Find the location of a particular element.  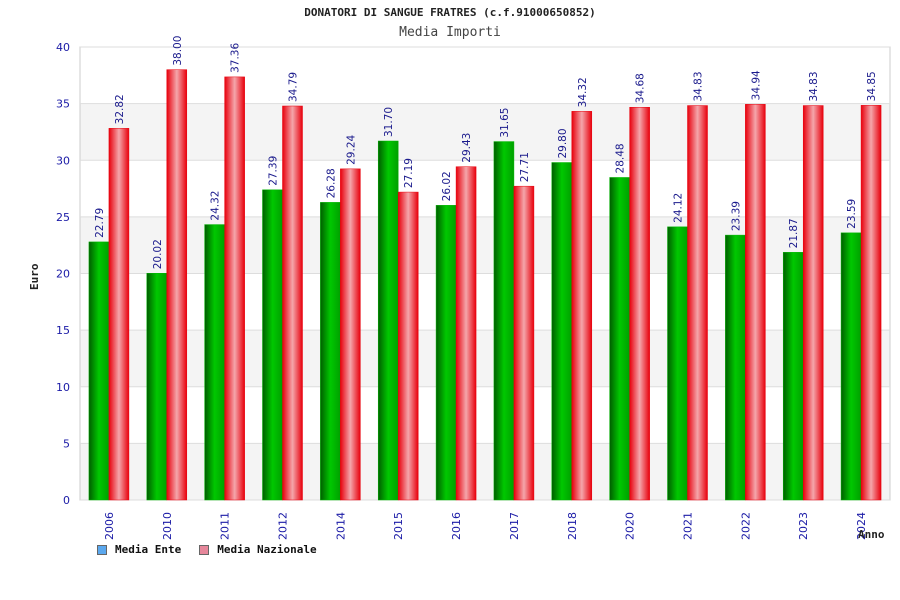

data-label: 28.48 is located at coordinates (621, 158).